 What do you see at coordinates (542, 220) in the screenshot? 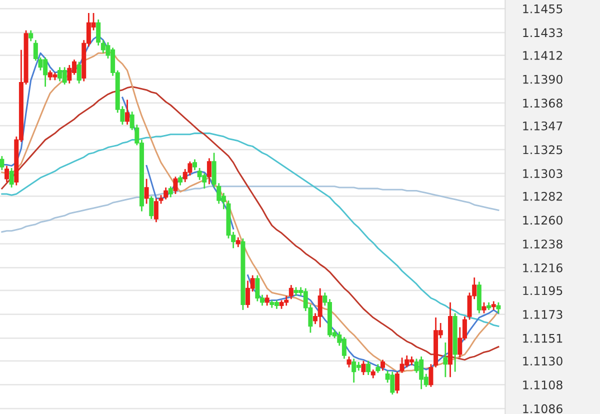
I see `y-tick-label: 1.1260` at bounding box center [542, 220].